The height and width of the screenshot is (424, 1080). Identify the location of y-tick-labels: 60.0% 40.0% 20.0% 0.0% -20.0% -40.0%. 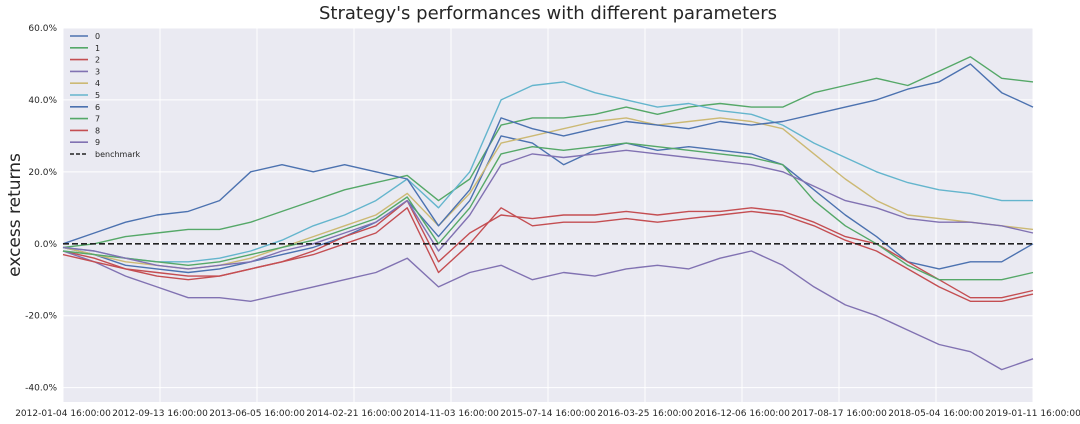
(41, 209).